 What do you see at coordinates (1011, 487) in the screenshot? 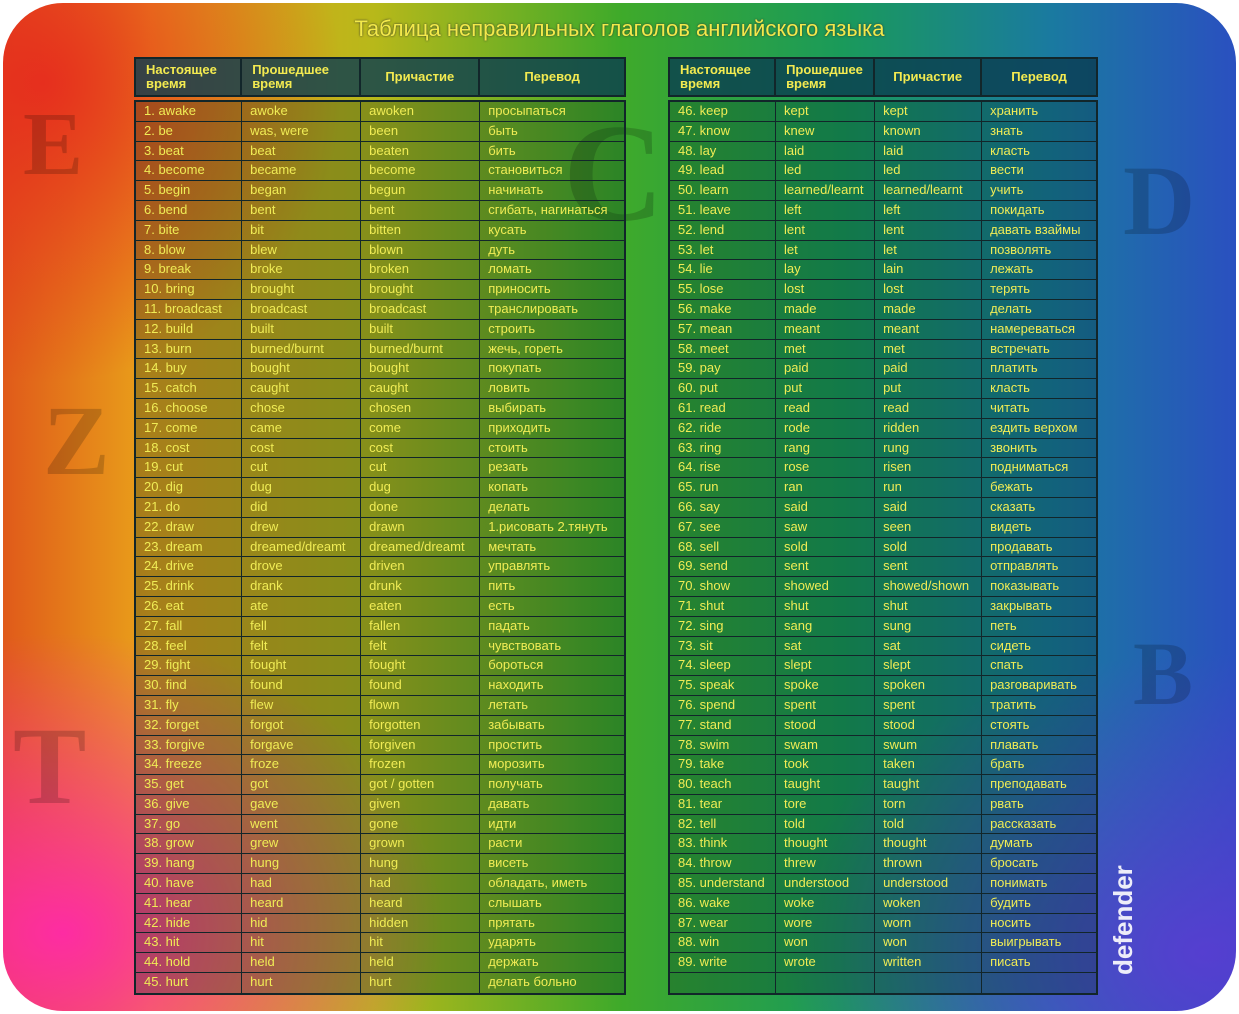
I see `cell-translation: бежать` at bounding box center [1011, 487].